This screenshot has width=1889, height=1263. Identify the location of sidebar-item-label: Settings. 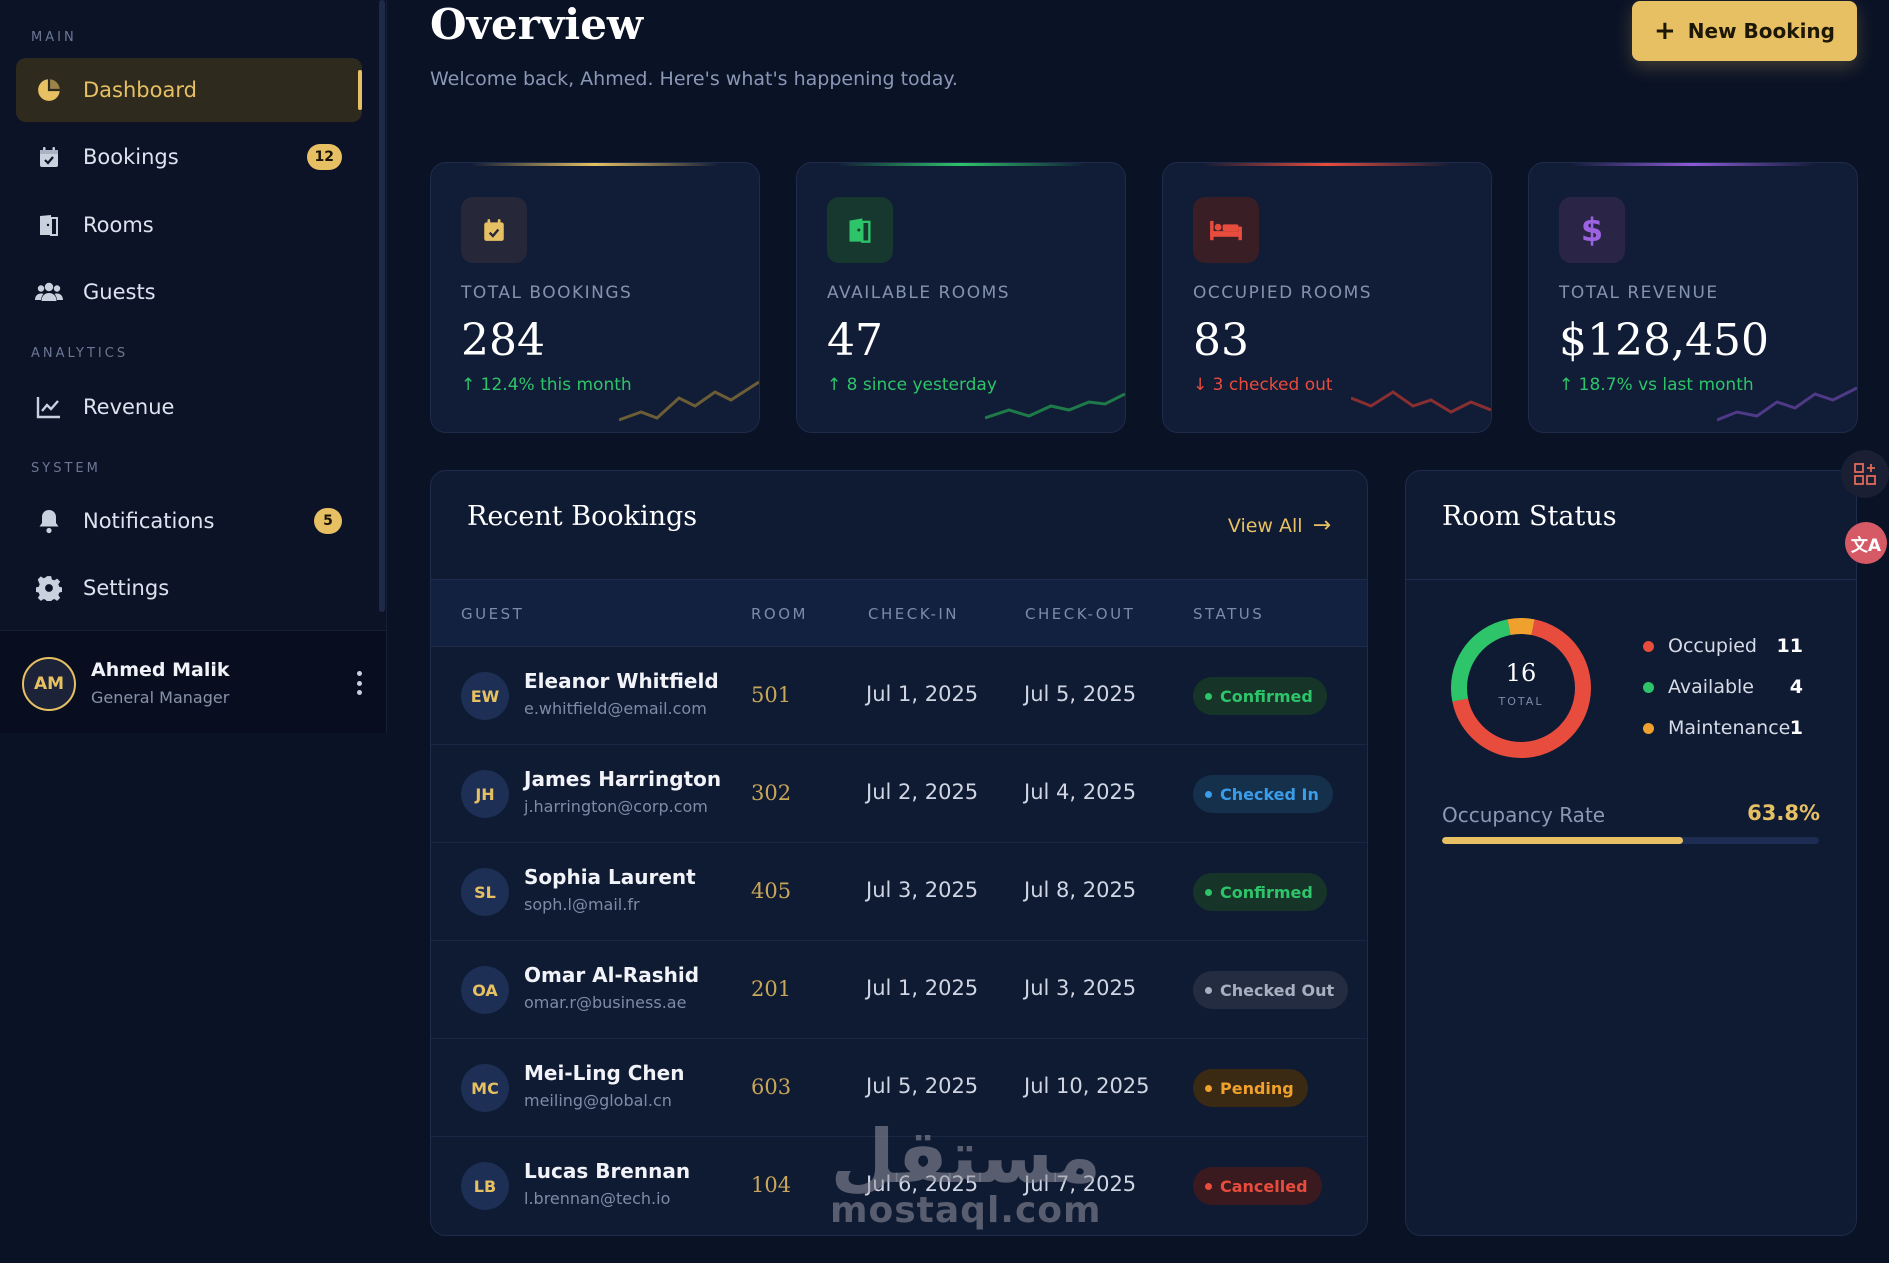
(126, 588).